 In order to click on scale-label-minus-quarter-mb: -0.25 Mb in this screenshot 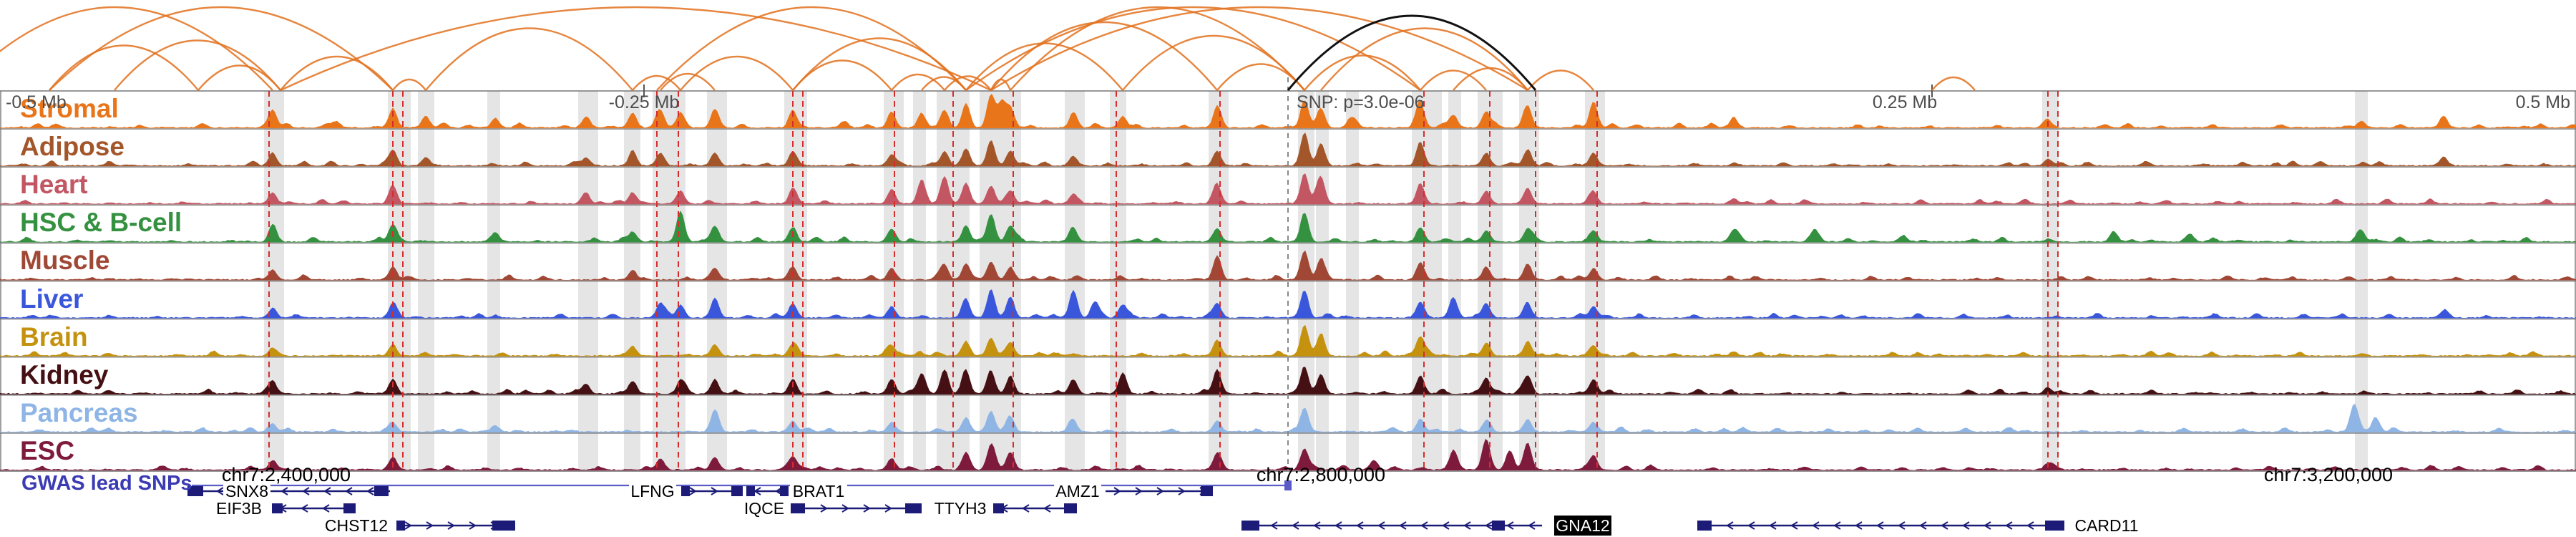, I will do `click(644, 102)`.